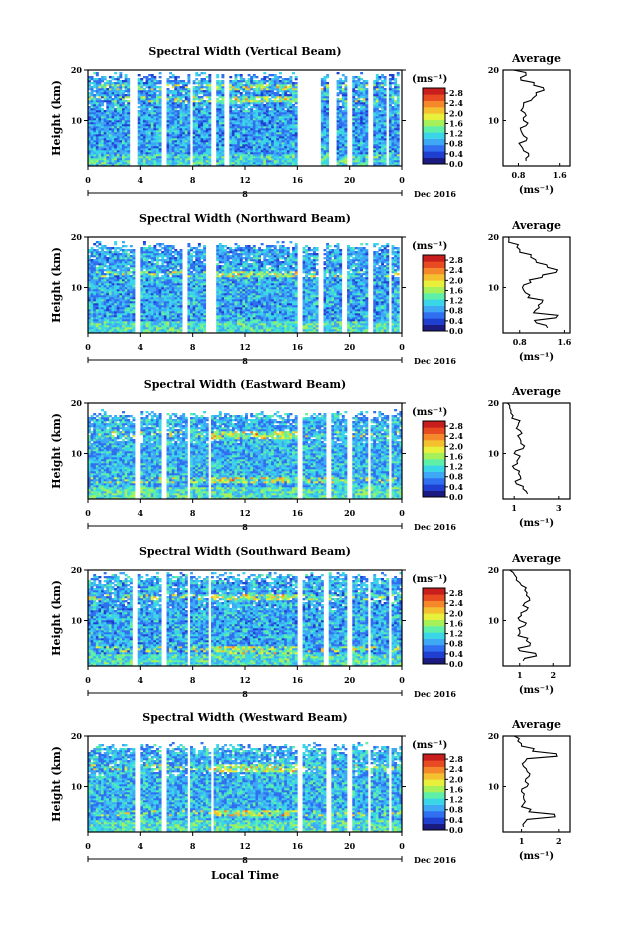 The image size is (618, 929). I want to click on x-tick-label: 0, so click(402, 180).